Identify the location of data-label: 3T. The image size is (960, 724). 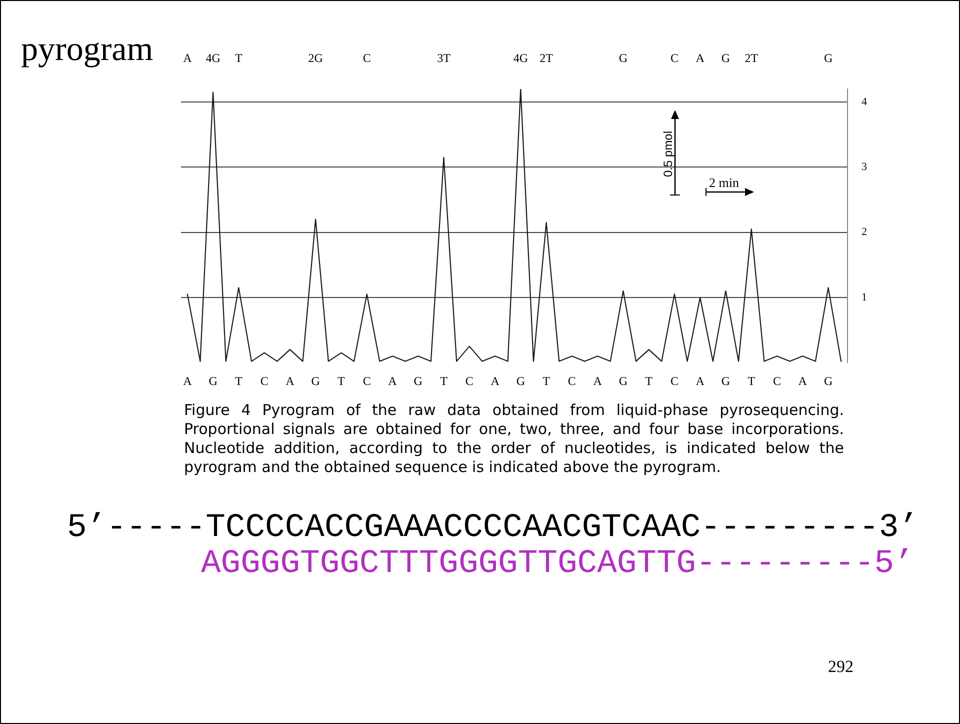
(444, 58).